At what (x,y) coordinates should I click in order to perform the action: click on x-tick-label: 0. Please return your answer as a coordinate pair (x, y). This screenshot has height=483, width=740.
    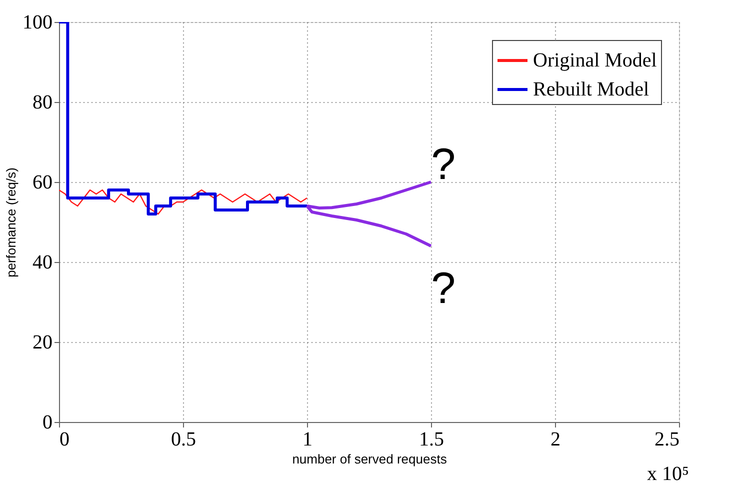
    Looking at the image, I should click on (65, 439).